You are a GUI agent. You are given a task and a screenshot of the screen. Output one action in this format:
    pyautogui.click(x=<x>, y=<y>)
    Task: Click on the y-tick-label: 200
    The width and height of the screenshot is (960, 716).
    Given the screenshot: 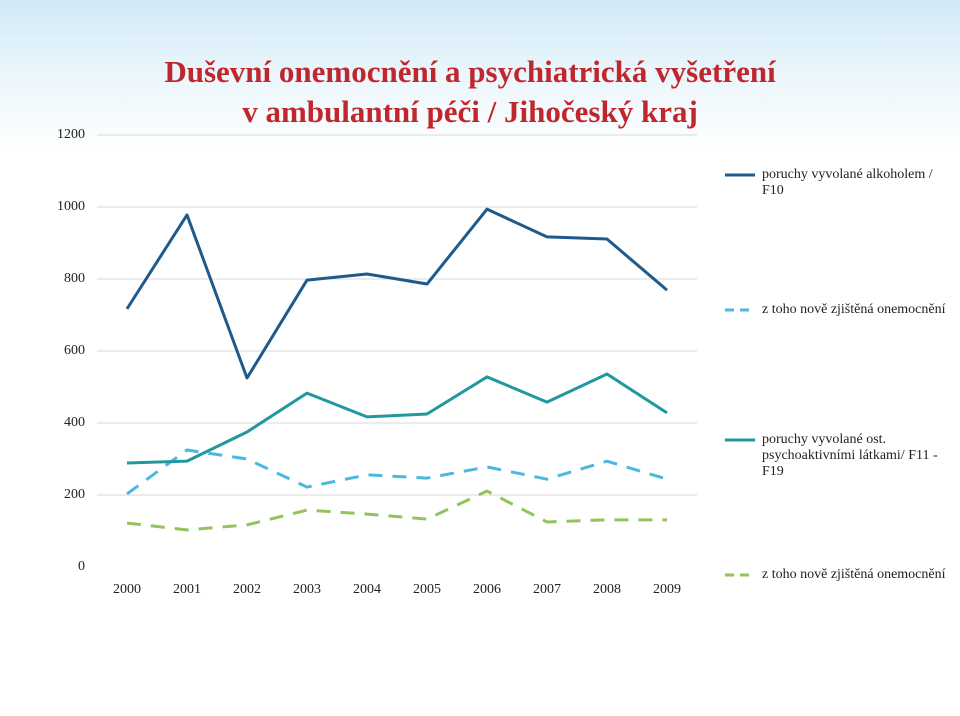 What is the action you would take?
    pyautogui.click(x=74, y=494)
    